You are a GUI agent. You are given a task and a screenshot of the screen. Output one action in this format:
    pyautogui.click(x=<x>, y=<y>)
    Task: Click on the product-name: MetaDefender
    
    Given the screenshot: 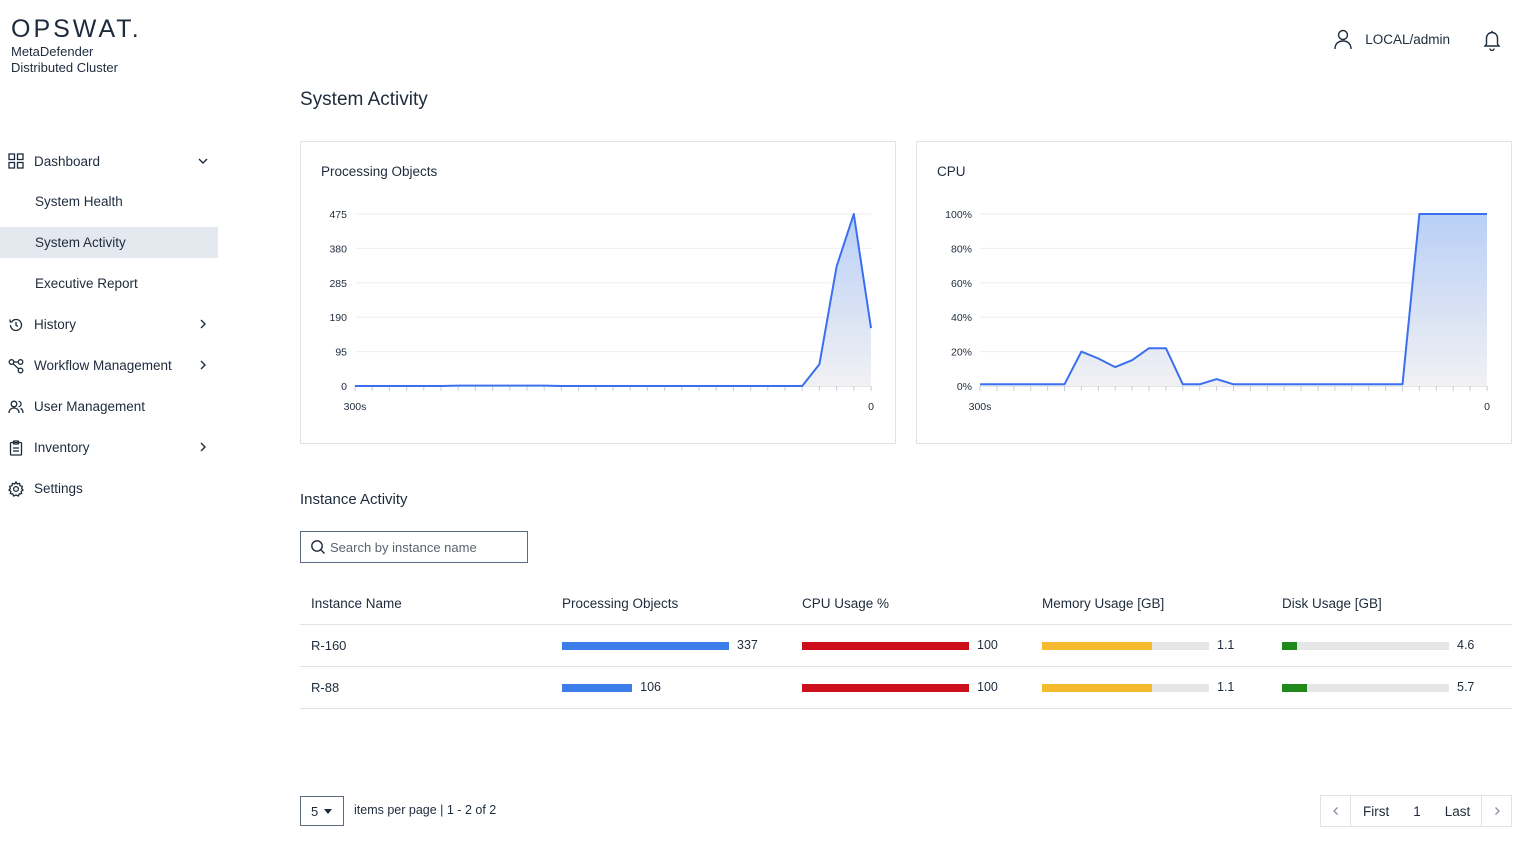 What is the action you would take?
    pyautogui.click(x=52, y=51)
    